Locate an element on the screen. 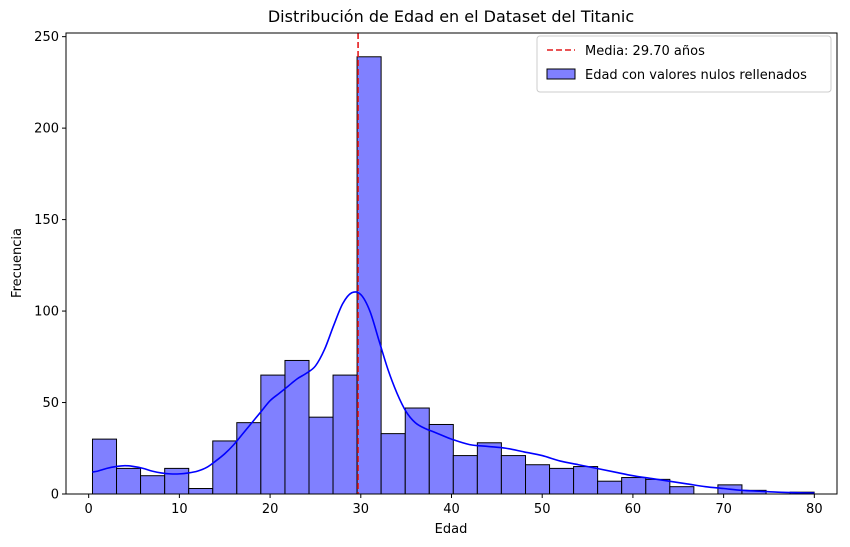 Image resolution: width=850 pixels, height=547 pixels. legend-hist-label: Edad con valores nulos rellenados is located at coordinates (696, 75).